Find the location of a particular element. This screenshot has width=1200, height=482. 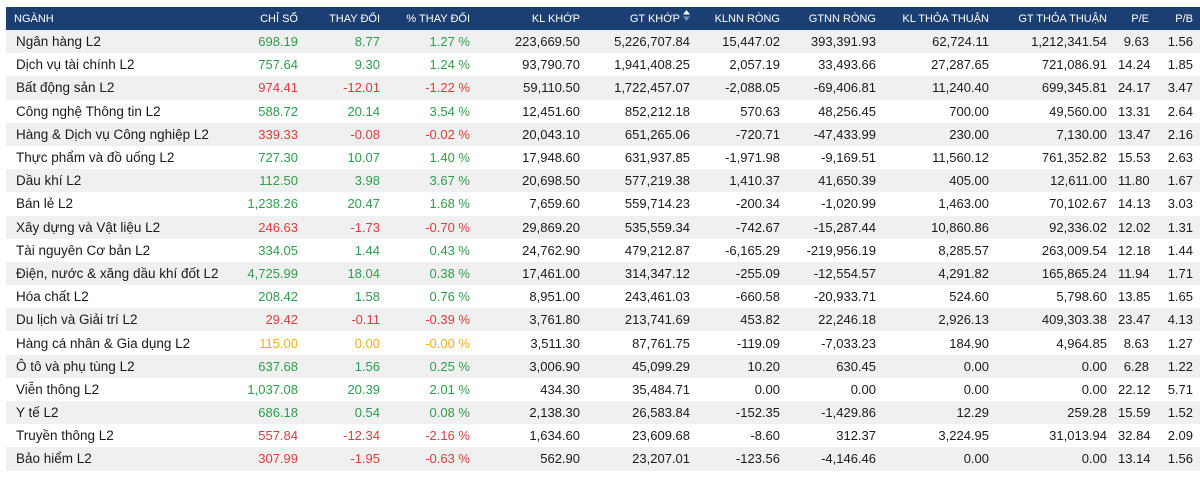

sector-name: Ô tô và phụ tùng L2 is located at coordinates (75, 366).